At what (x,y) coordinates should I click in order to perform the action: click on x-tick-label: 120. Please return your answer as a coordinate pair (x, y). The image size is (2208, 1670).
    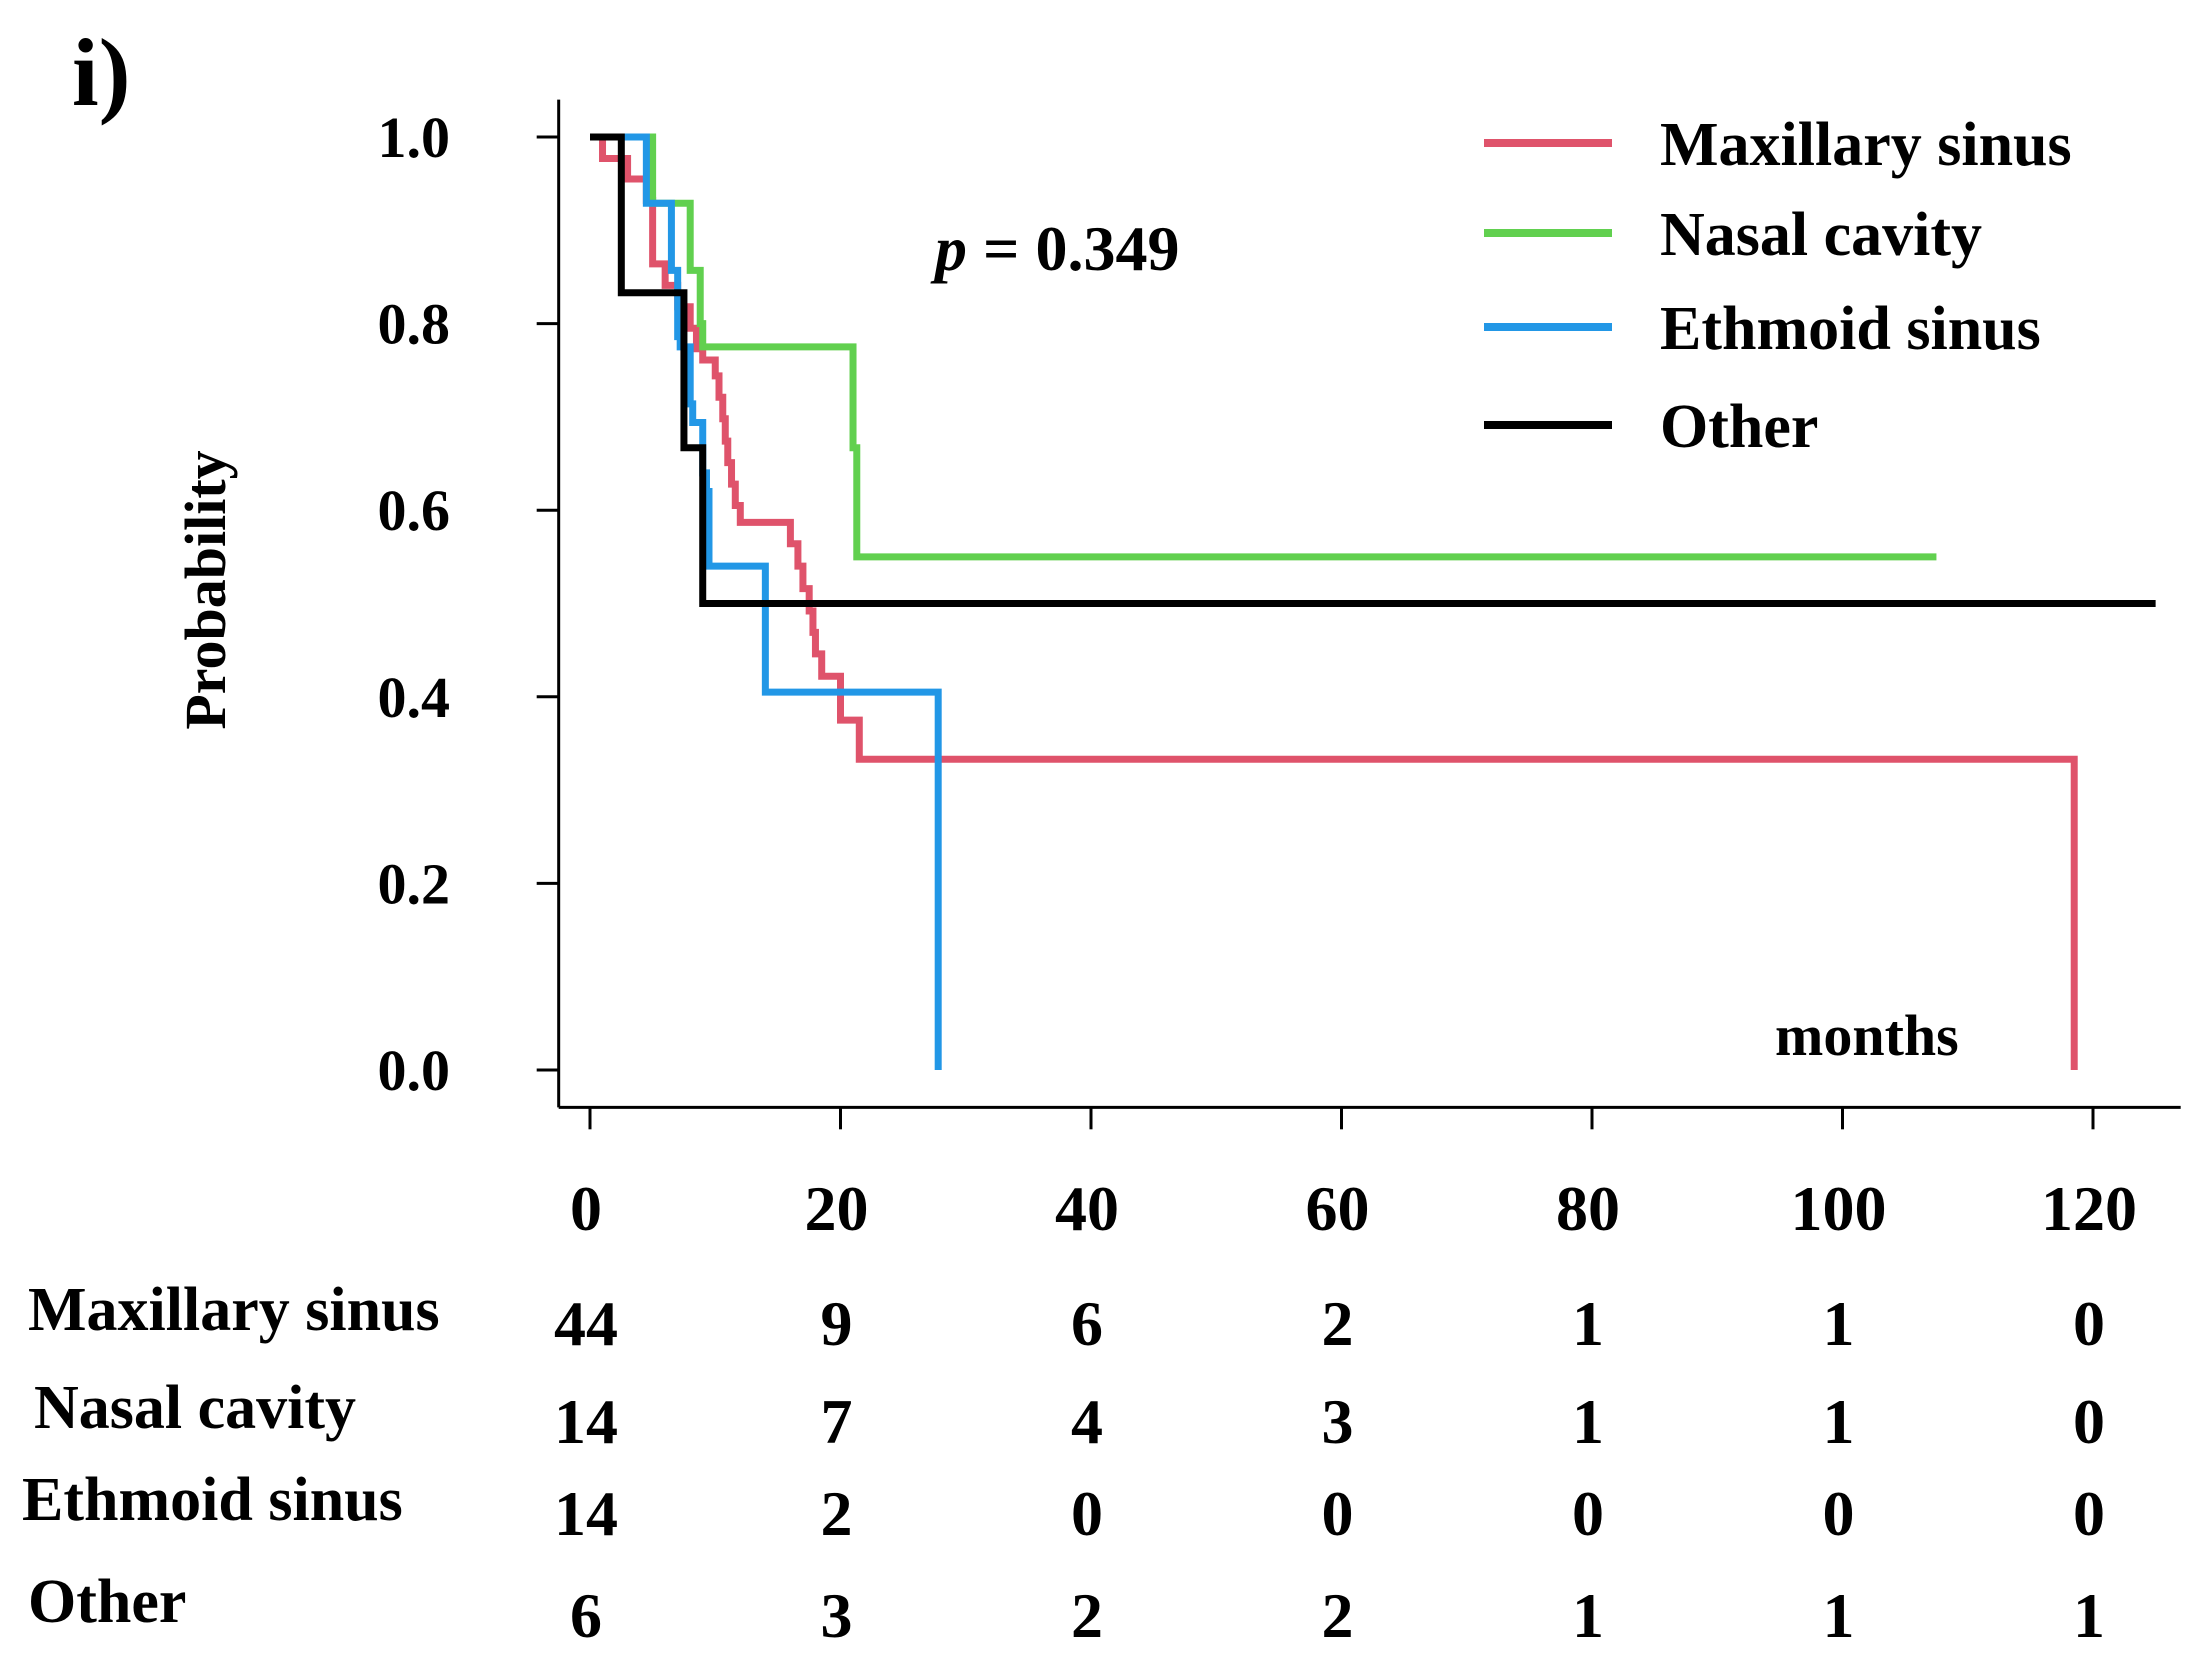
    Looking at the image, I should click on (2089, 1208).